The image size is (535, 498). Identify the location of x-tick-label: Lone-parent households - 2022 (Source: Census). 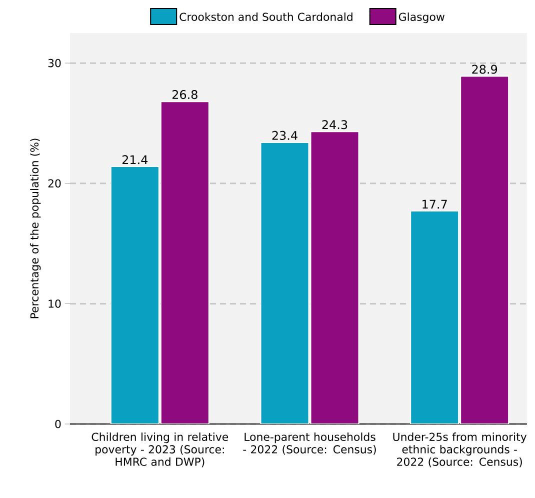
(309, 443).